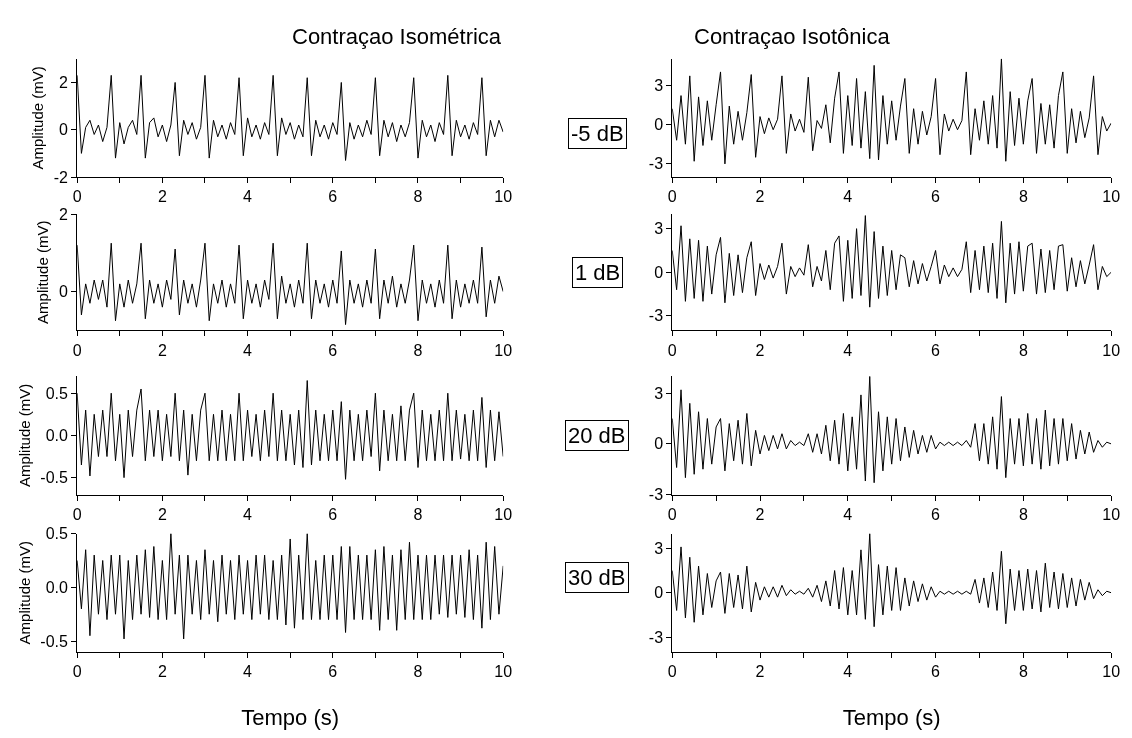 Image resolution: width=1132 pixels, height=738 pixels. Describe the element at coordinates (597, 133) in the screenshot. I see `text: -5 dB` at that location.